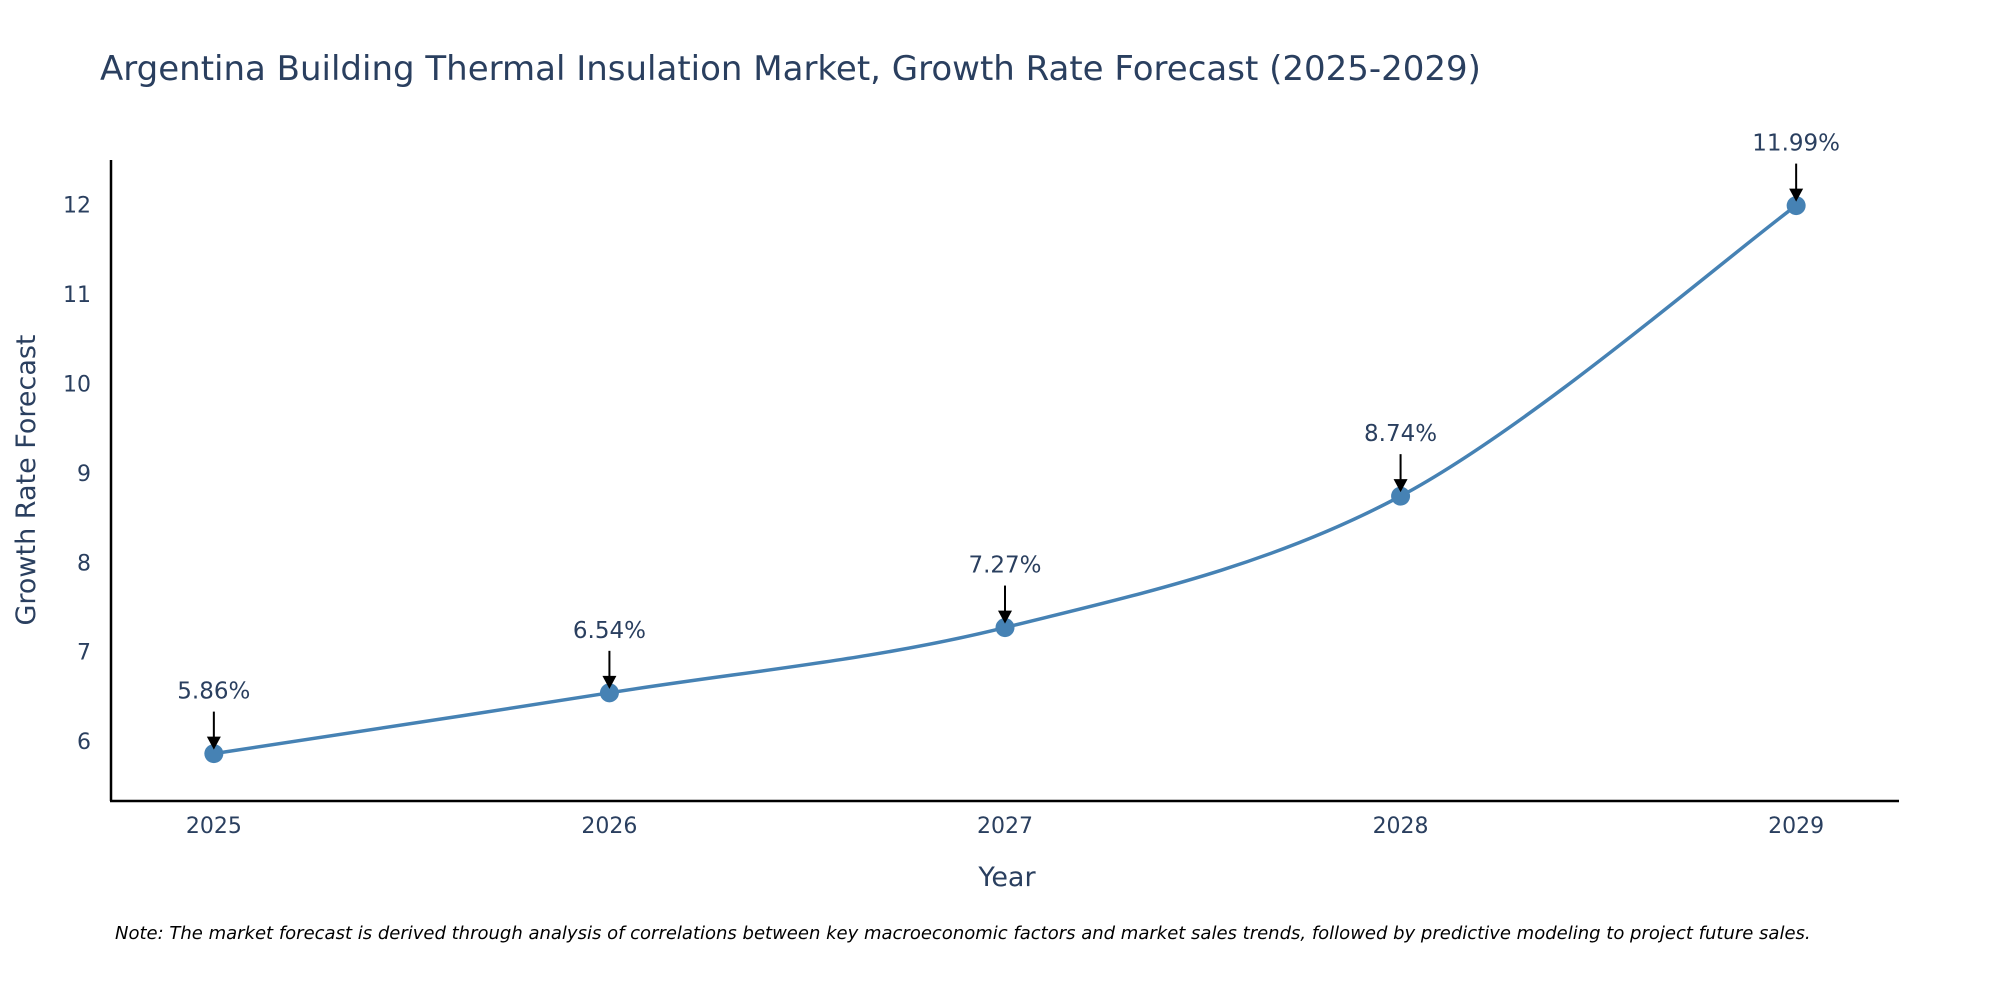 Image resolution: width=2000 pixels, height=1000 pixels. Describe the element at coordinates (84, 653) in the screenshot. I see `y-tick-label: 7` at that location.